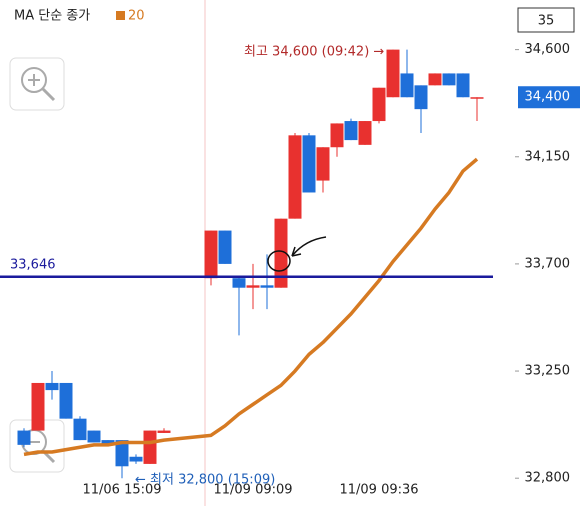 Image resolution: width=580 pixels, height=506 pixels. I want to click on hand-drawn-mark, so click(297, 254).